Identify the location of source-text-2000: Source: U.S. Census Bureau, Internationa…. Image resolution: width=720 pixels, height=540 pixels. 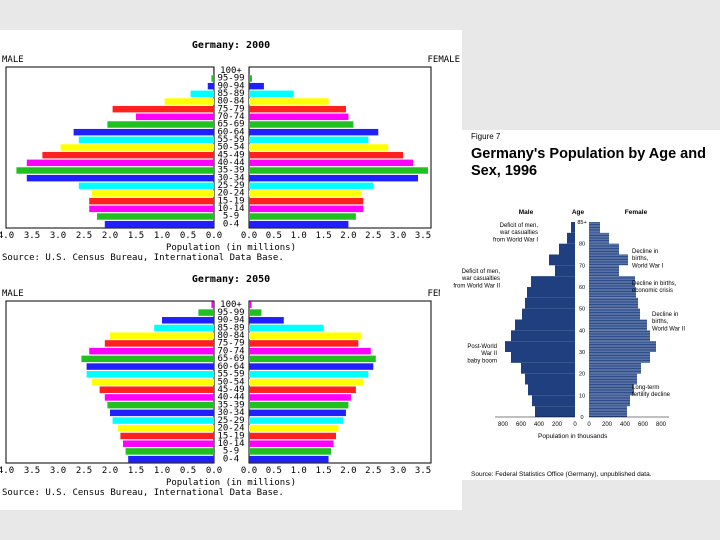
(143, 258).